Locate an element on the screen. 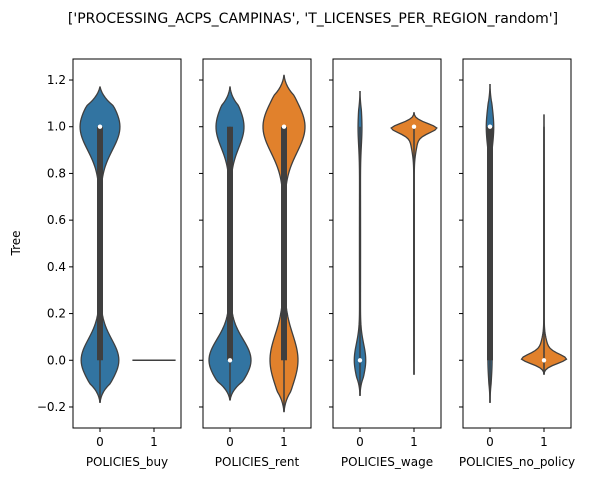 The image size is (615, 481). y-tick-label: 0.8 is located at coordinates (56, 173).